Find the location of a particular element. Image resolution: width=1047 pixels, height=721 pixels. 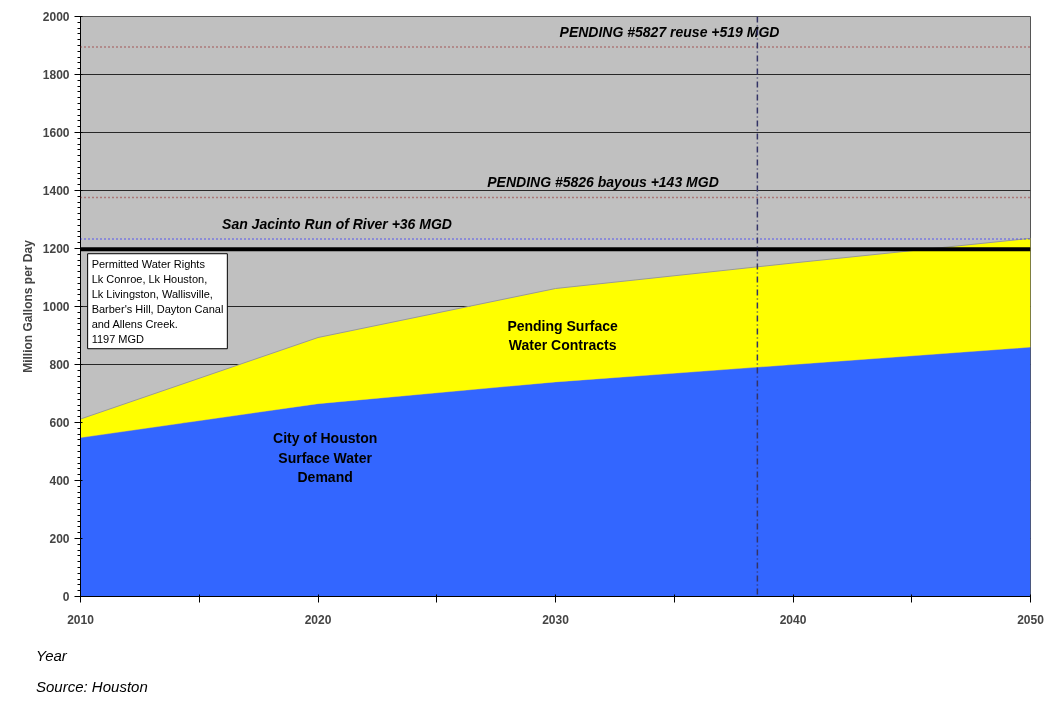

x-tick-label: 2010 is located at coordinates (81, 619).